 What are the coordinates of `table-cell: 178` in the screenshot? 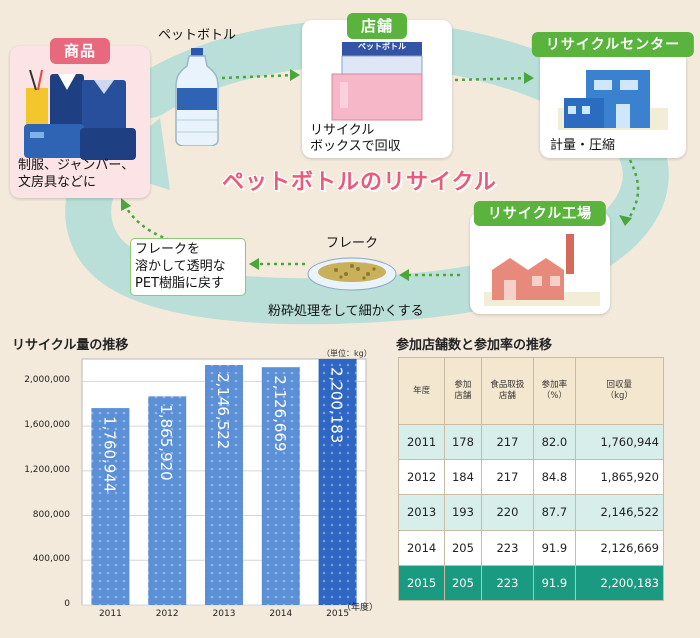 It's located at (463, 442).